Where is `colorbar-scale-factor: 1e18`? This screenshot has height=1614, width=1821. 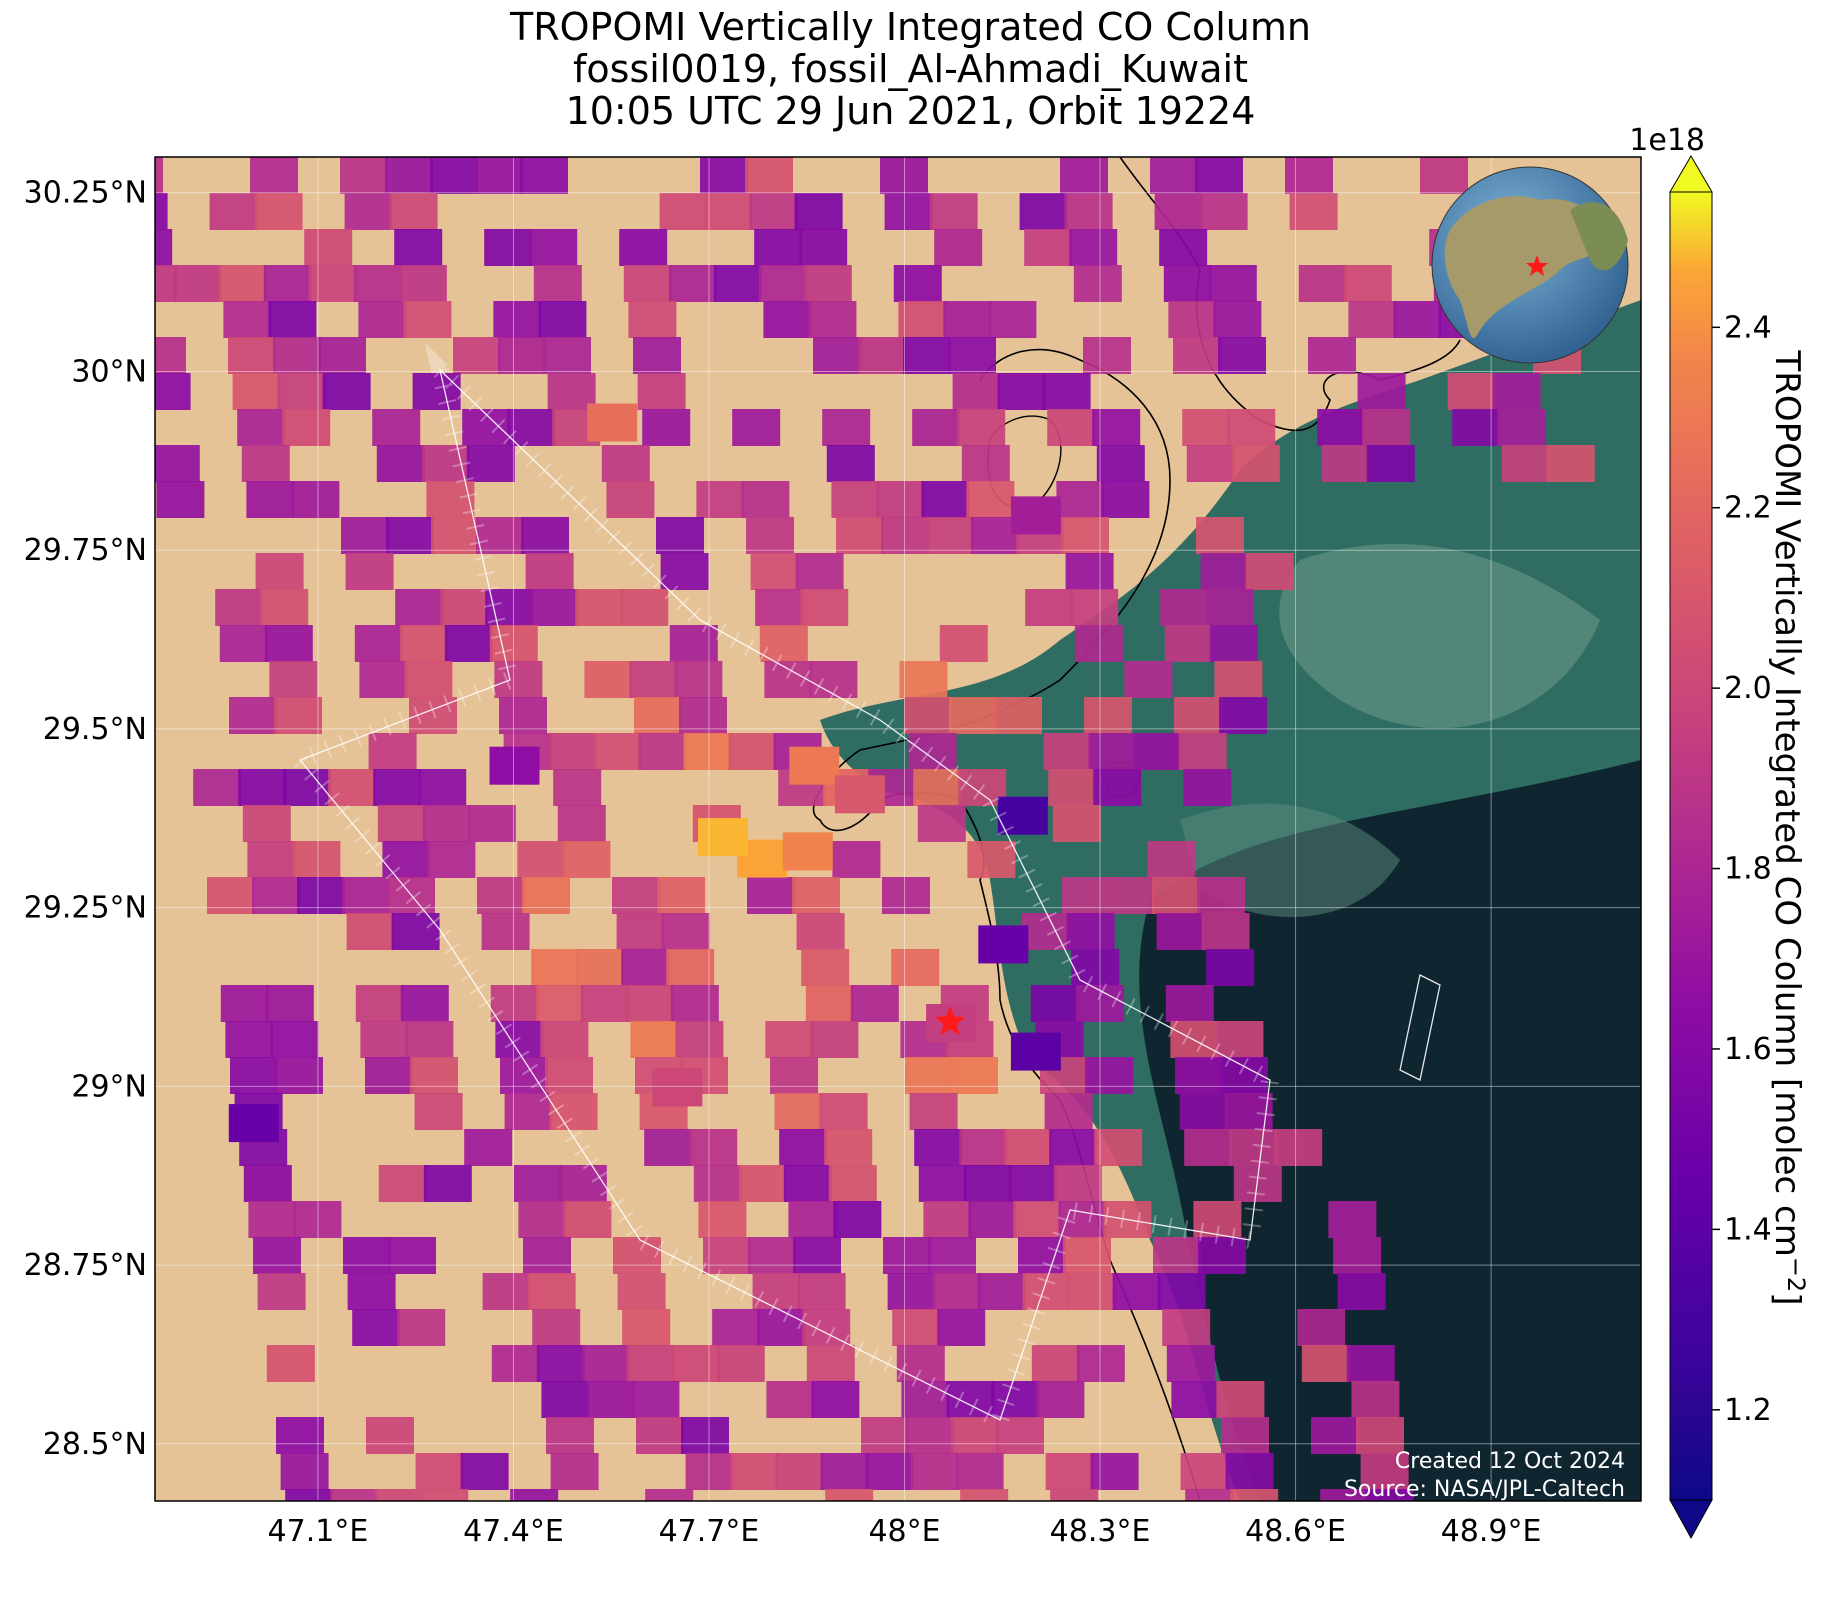
colorbar-scale-factor: 1e18 is located at coordinates (1667, 140).